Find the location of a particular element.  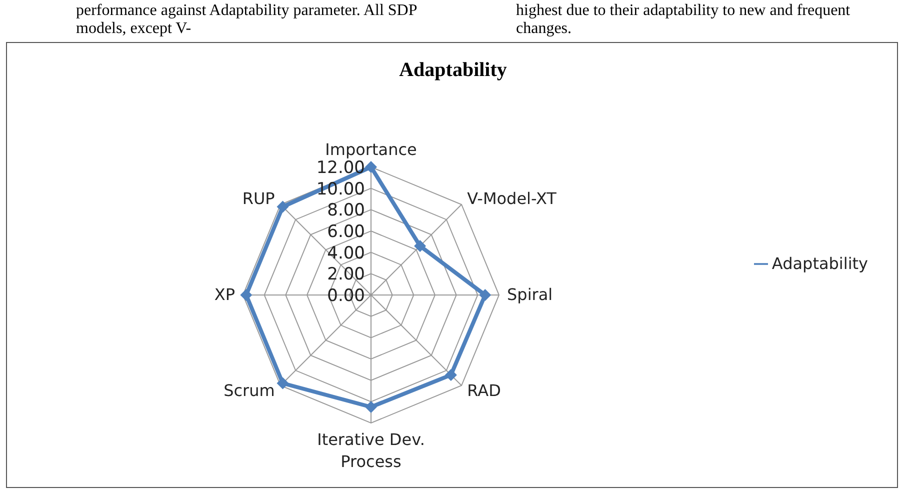

spoke-label: Importance is located at coordinates (371, 149).